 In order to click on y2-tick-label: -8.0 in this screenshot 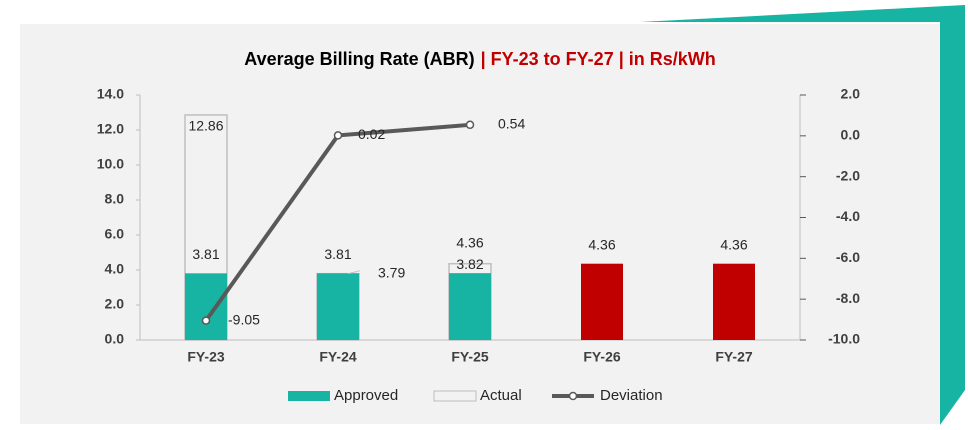, I will do `click(848, 298)`.